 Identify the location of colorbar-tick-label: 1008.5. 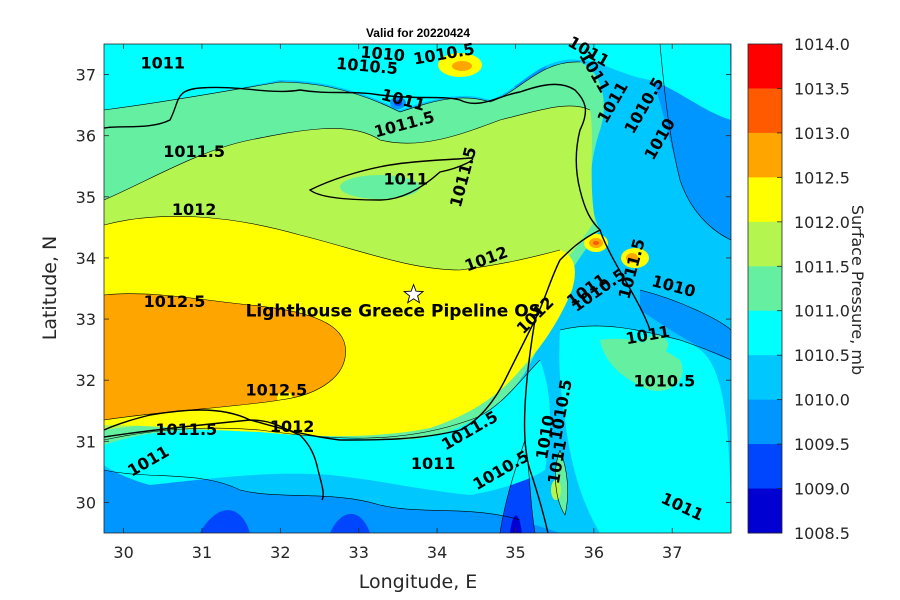
(822, 533).